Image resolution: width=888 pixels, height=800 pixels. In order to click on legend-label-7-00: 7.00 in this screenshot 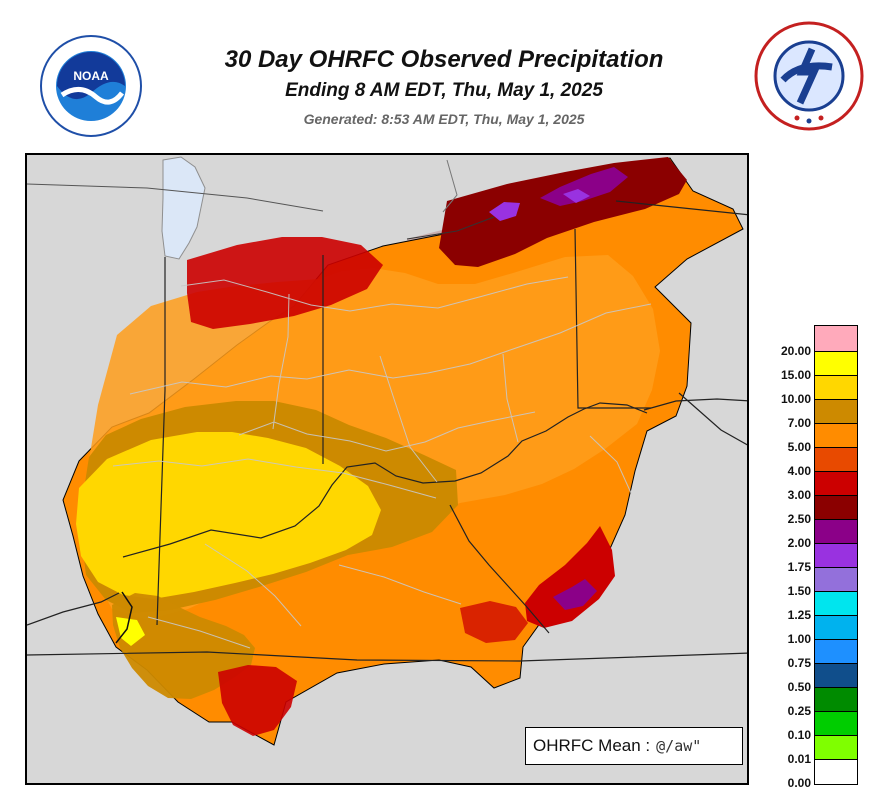, I will do `click(799, 423)`.